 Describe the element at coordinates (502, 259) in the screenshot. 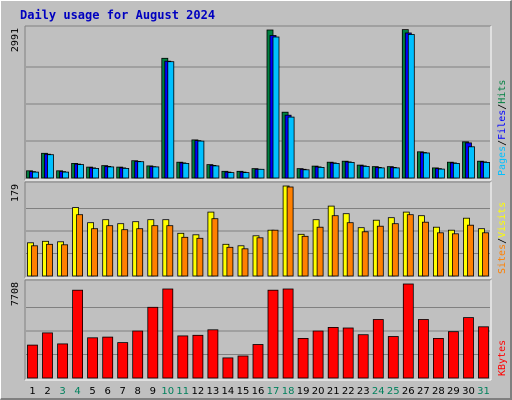

I see `legend-entry: Sites` at that location.